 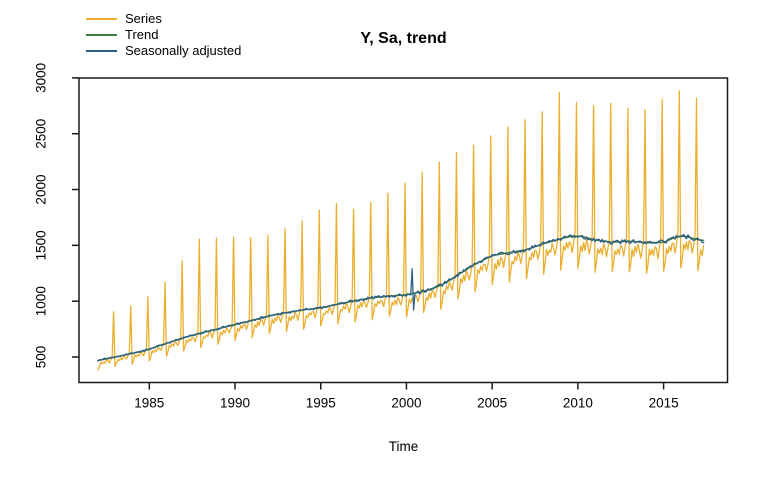 I want to click on plot-title: Y, Sa, trend, so click(x=403, y=38).